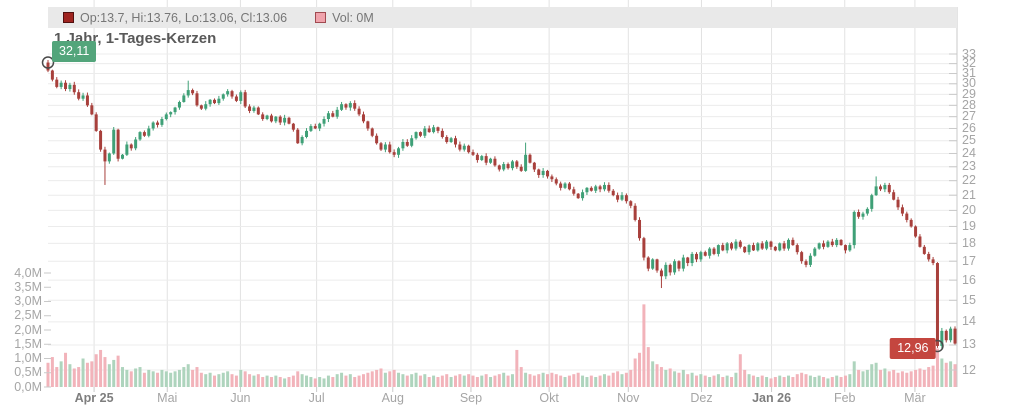 The width and height of the screenshot is (1024, 409). What do you see at coordinates (28, 272) in the screenshot?
I see `volume-tick-label: 4,0M` at bounding box center [28, 272].